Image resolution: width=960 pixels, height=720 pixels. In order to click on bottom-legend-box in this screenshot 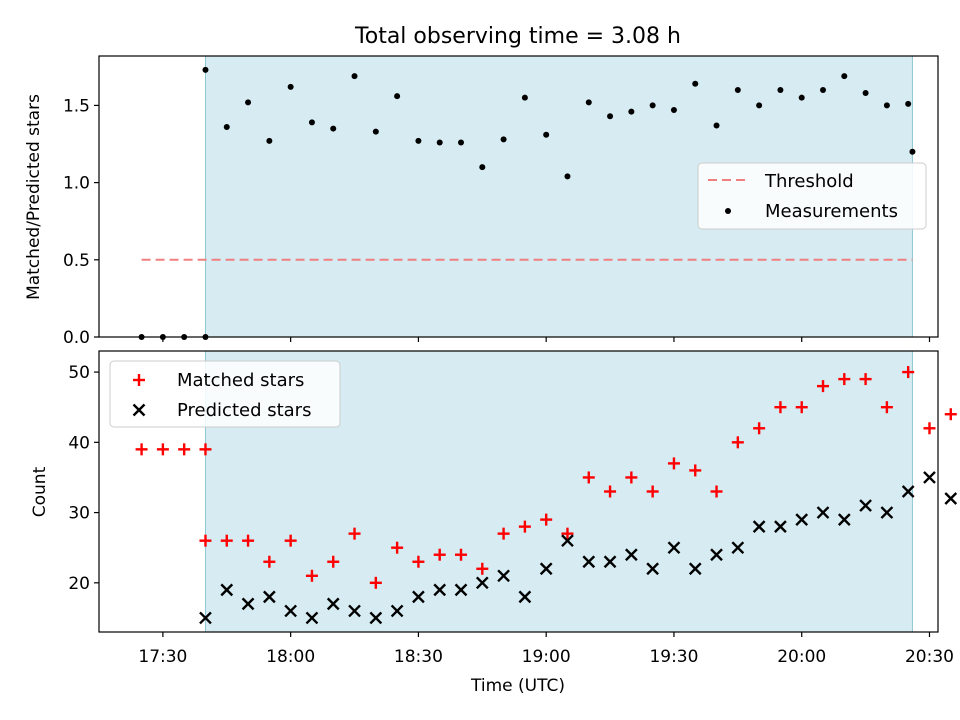, I will do `click(225, 394)`.